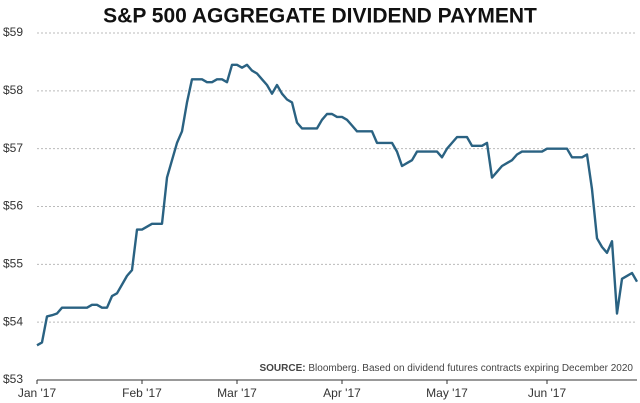  Describe the element at coordinates (13, 264) in the screenshot. I see `y-tick-label: $55` at that location.